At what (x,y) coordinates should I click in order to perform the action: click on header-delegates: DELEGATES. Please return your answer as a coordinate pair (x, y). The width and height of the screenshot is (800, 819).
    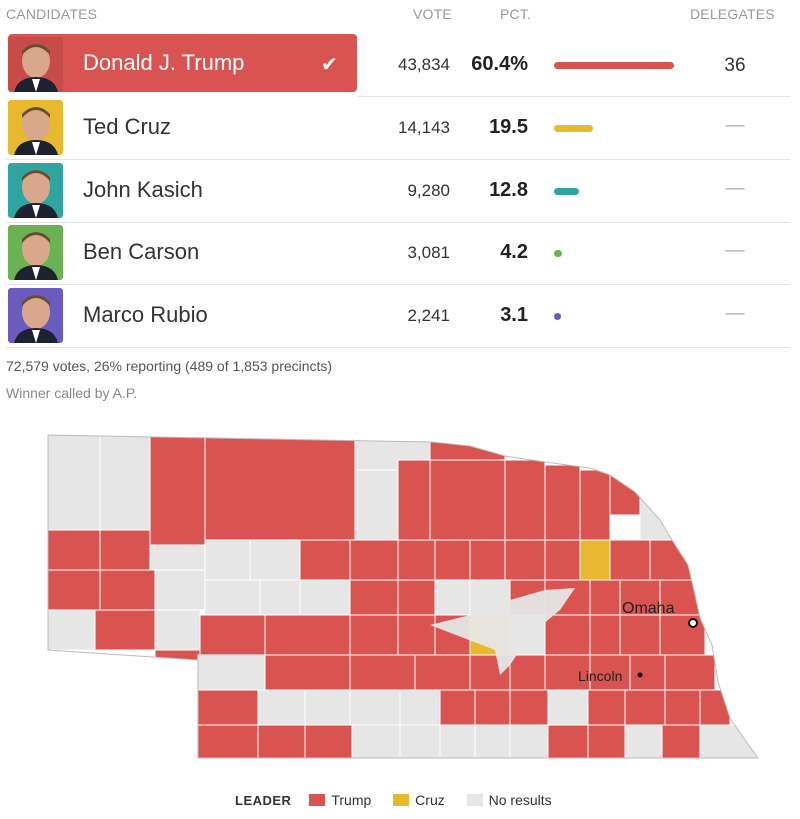
    Looking at the image, I should click on (732, 14).